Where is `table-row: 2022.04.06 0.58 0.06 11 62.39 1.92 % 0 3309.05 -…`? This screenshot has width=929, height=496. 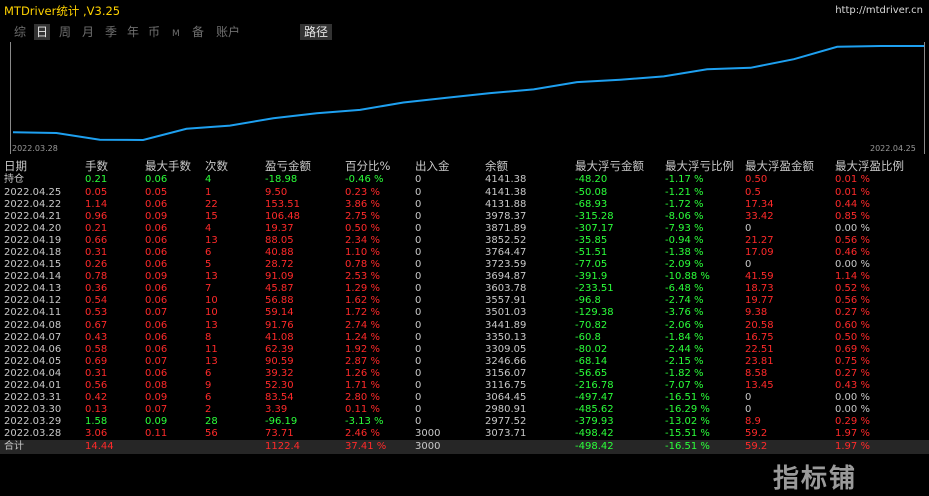
table-row: 2022.04.06 0.58 0.06 11 62.39 1.92 % 0 3309.05 -… is located at coordinates (464, 350).